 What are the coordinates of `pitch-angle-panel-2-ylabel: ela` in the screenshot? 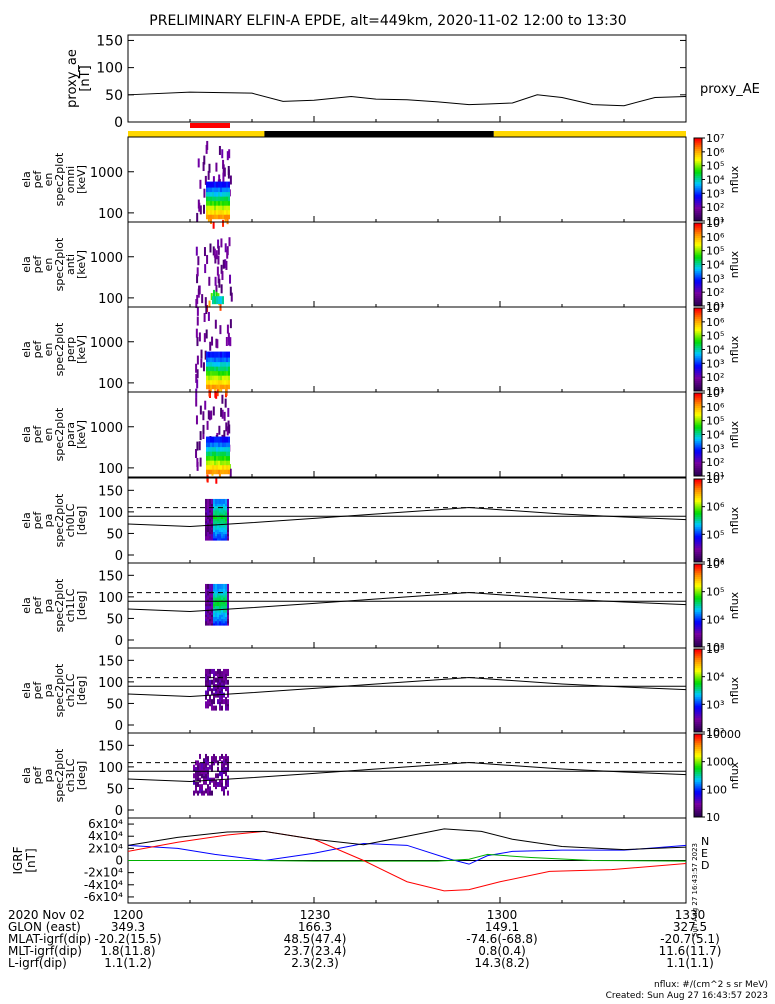 It's located at (26, 690).